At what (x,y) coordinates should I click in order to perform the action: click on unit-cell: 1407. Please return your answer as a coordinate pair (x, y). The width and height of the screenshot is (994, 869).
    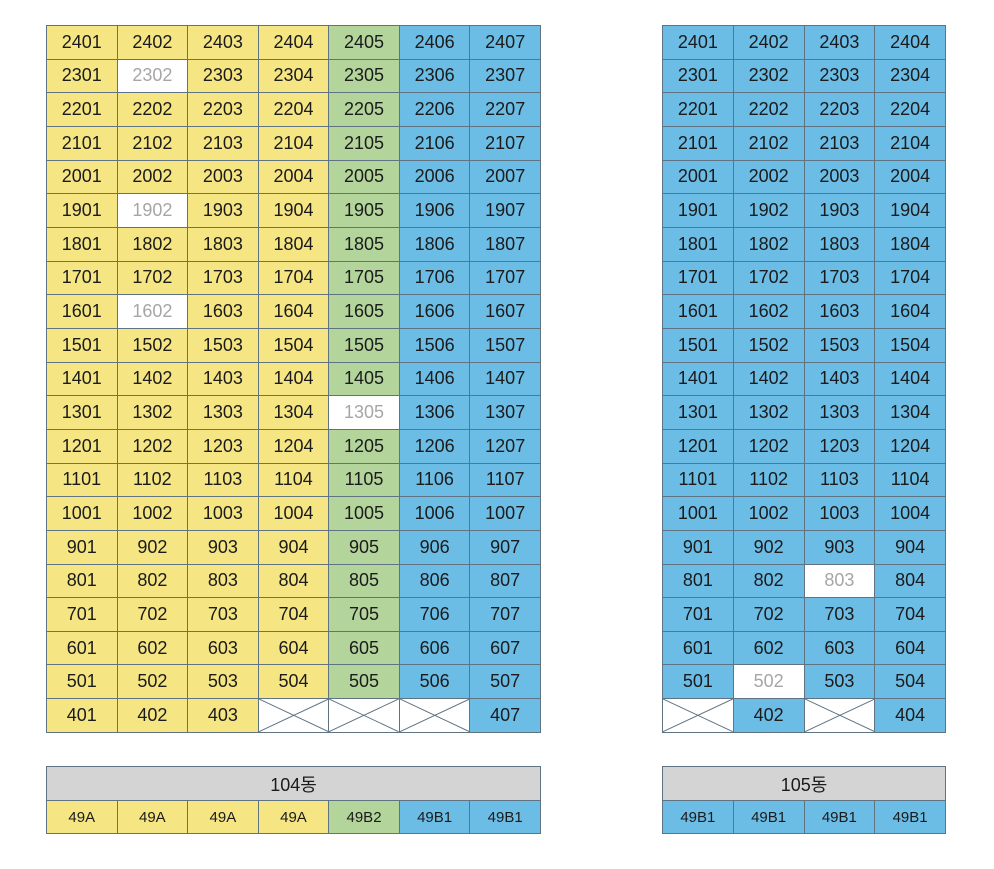
    Looking at the image, I should click on (505, 379).